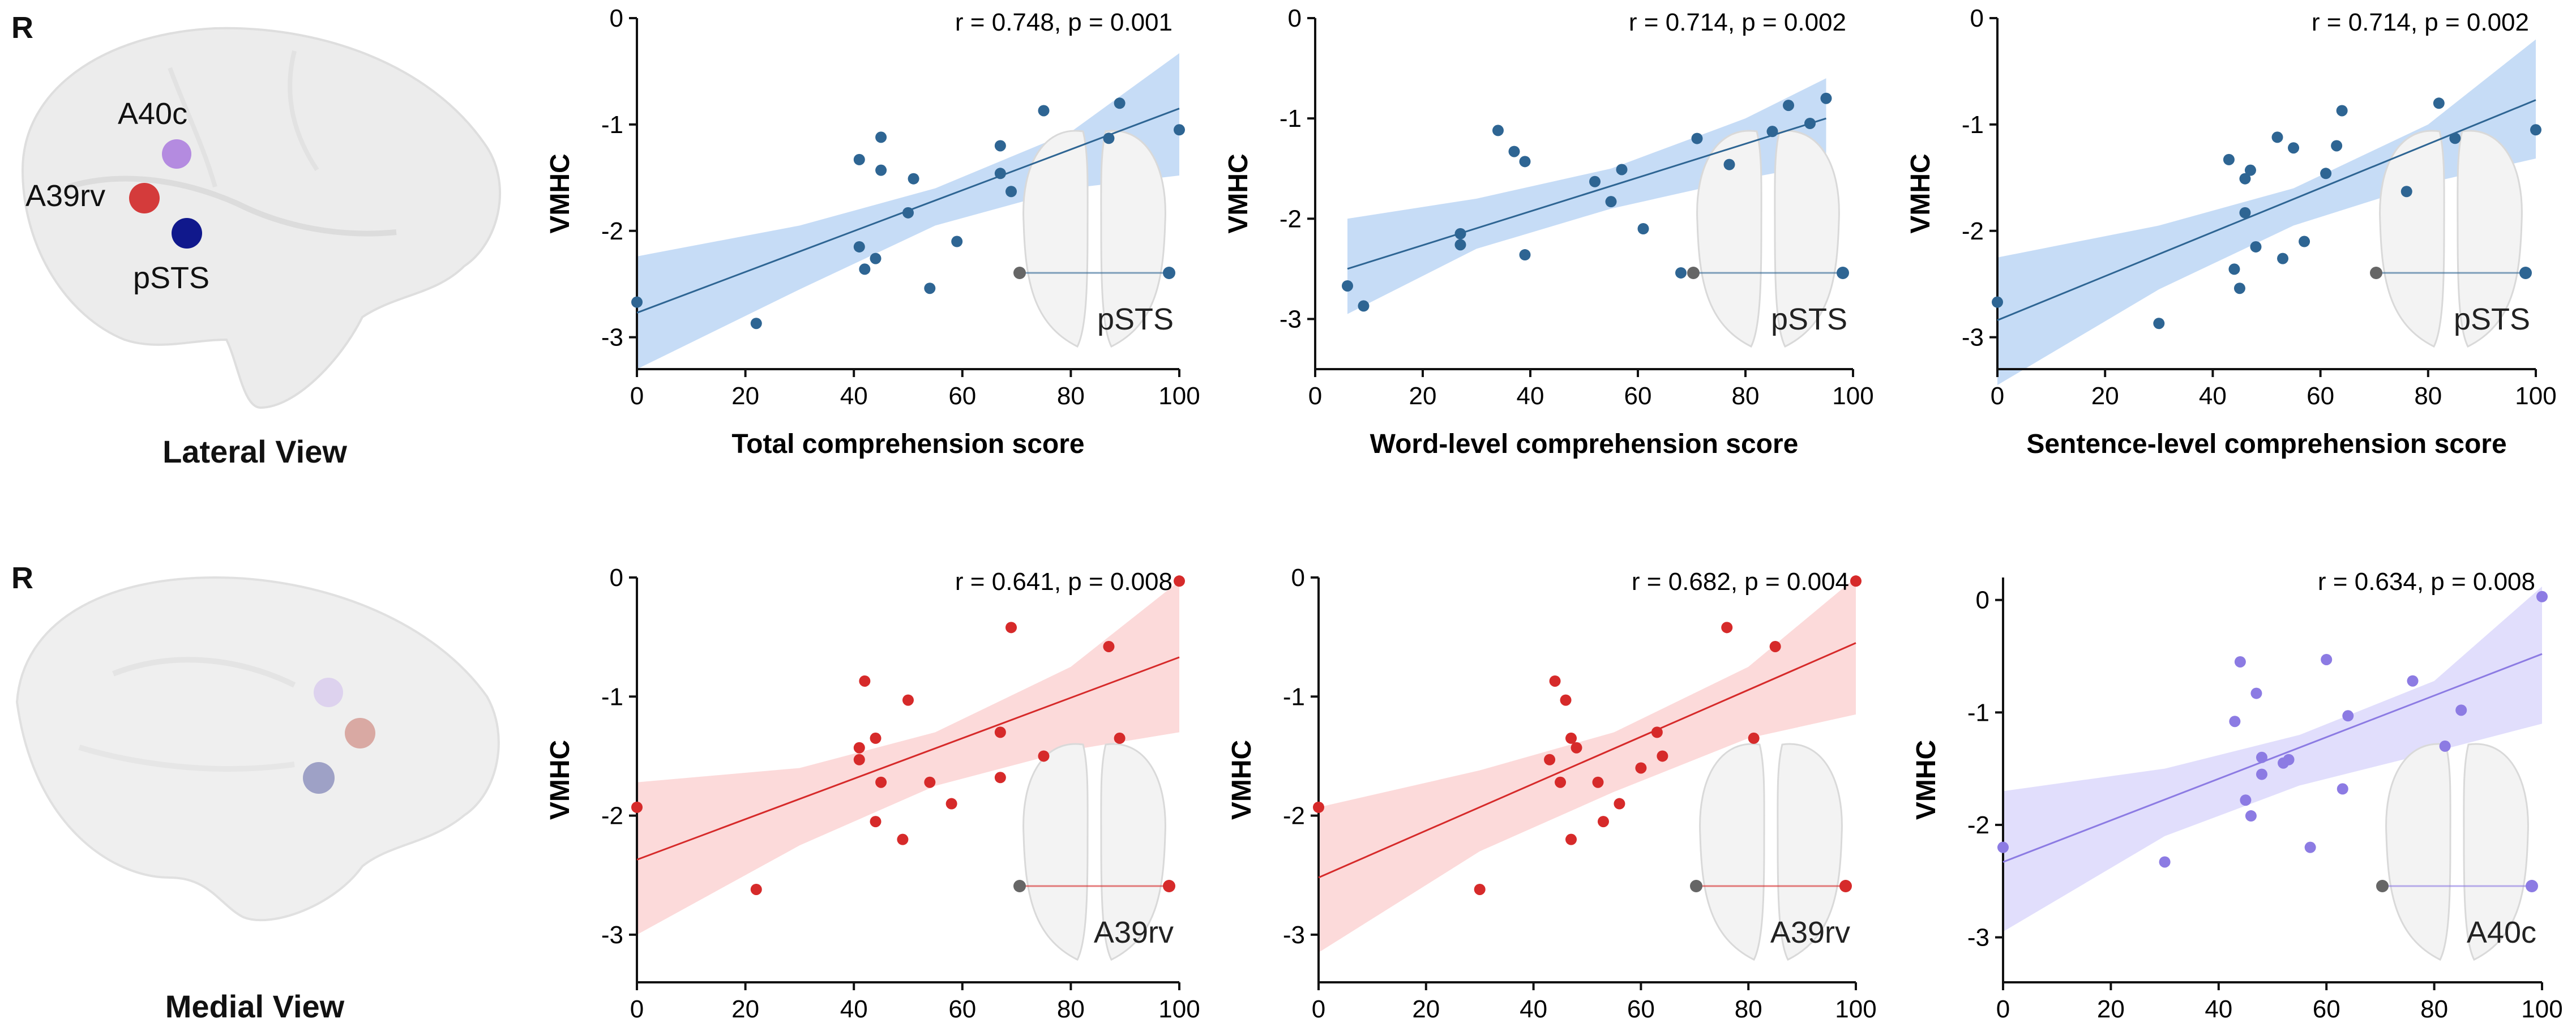  Describe the element at coordinates (907, 444) in the screenshot. I see `x-axis-label: Total comprehension score` at that location.